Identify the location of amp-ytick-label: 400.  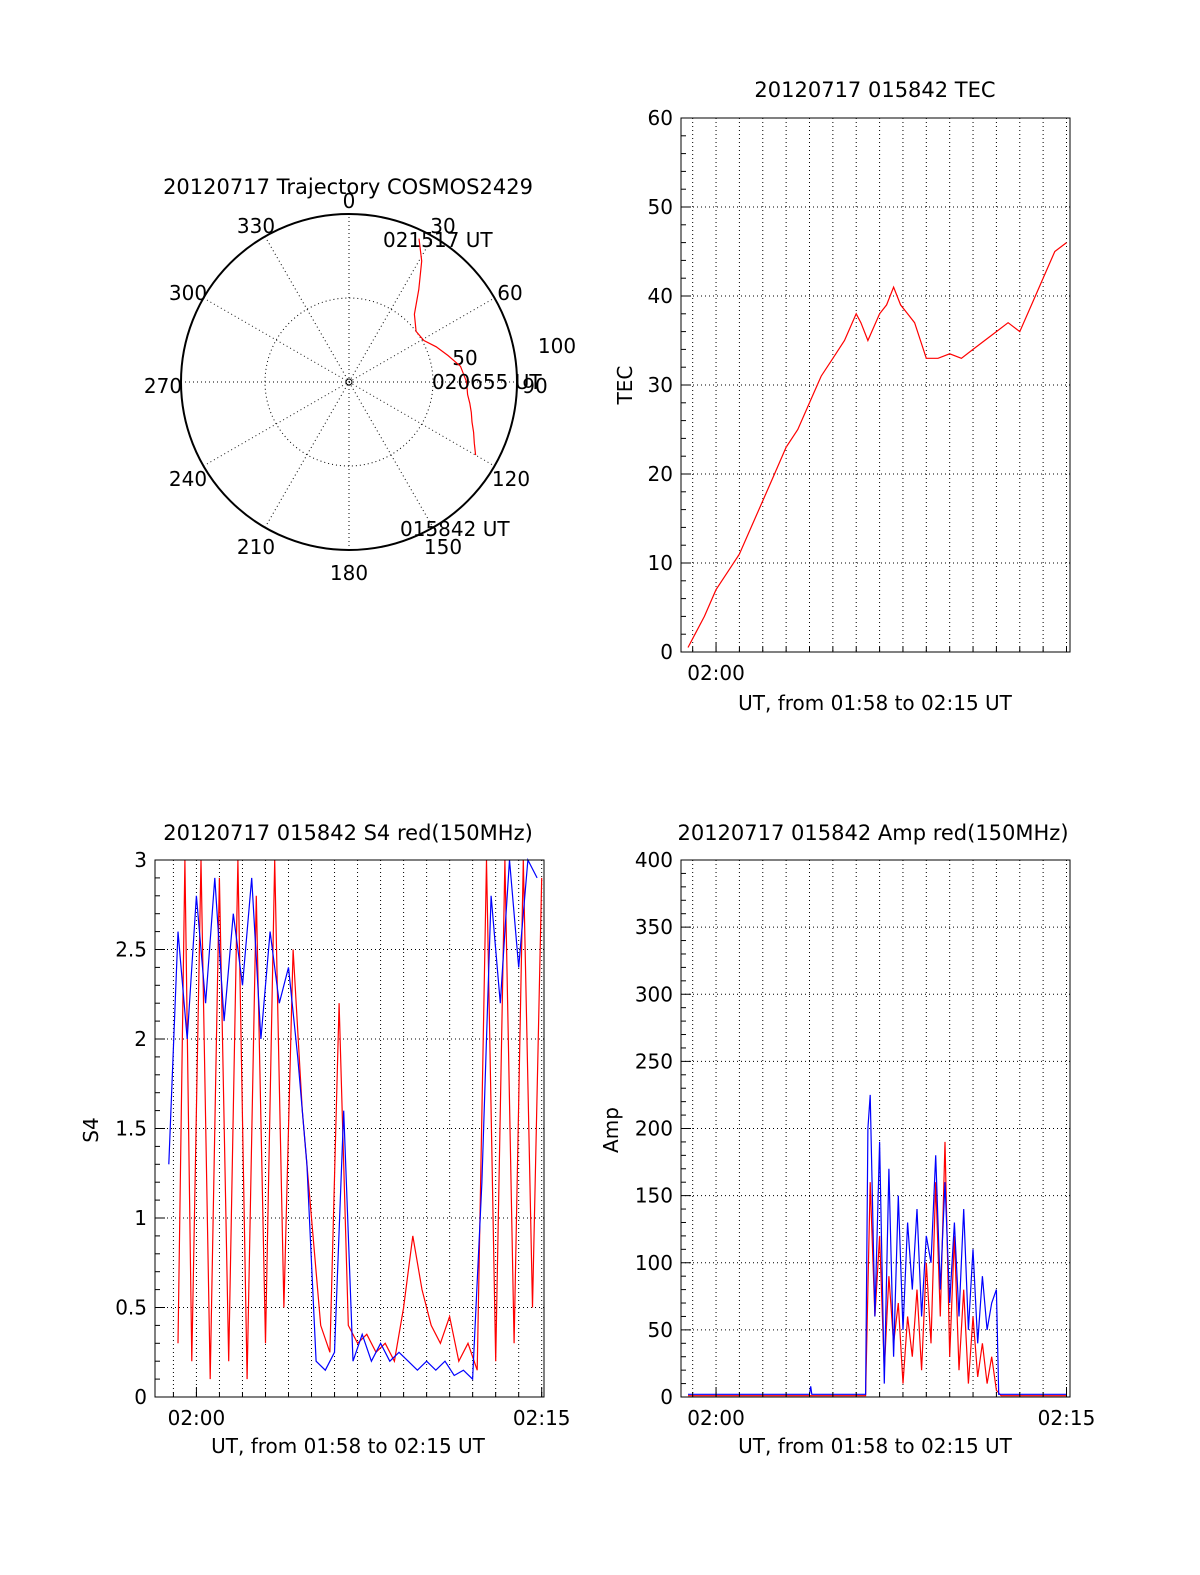
(654, 860).